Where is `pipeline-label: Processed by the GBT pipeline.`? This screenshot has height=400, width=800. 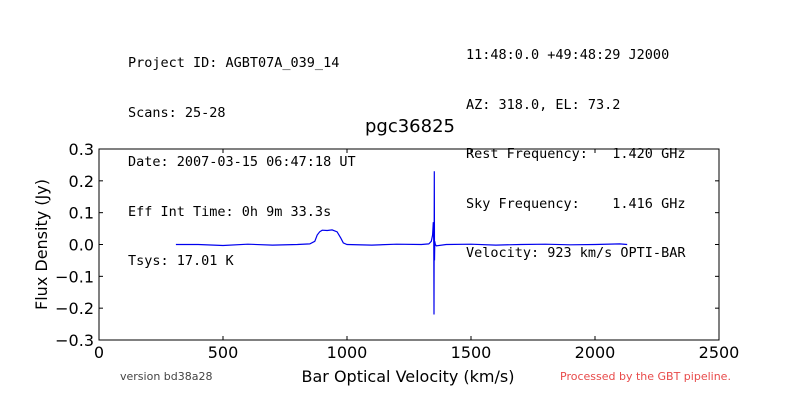
pipeline-label: Processed by the GBT pipeline. is located at coordinates (645, 376).